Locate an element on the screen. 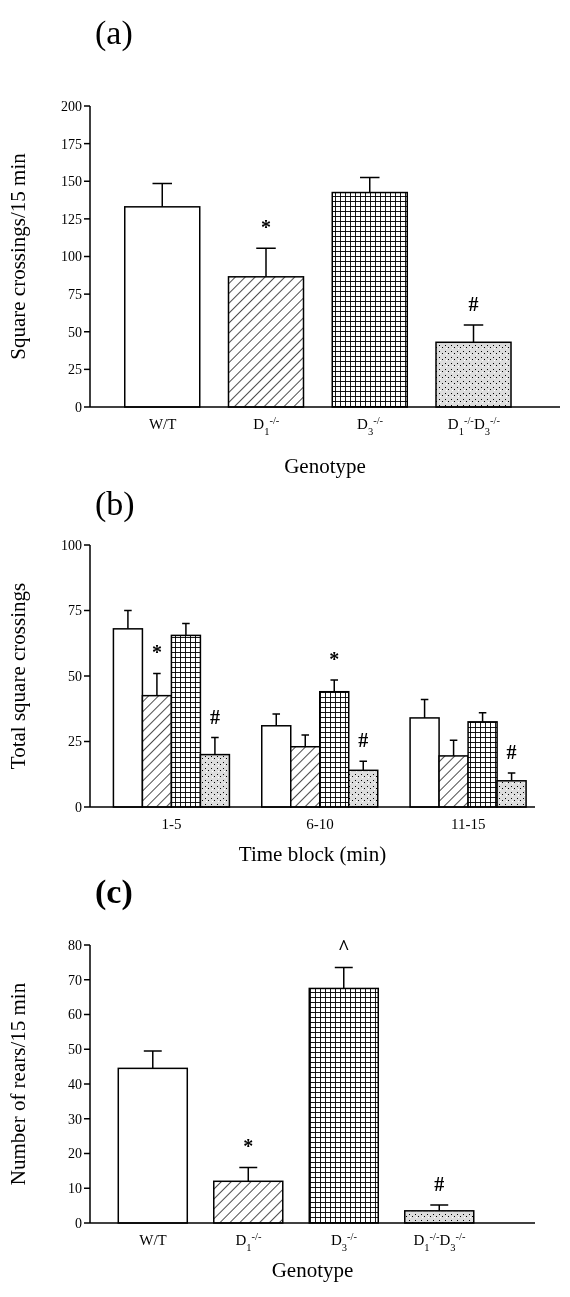  y-tick-label: 200 is located at coordinates (71, 106).